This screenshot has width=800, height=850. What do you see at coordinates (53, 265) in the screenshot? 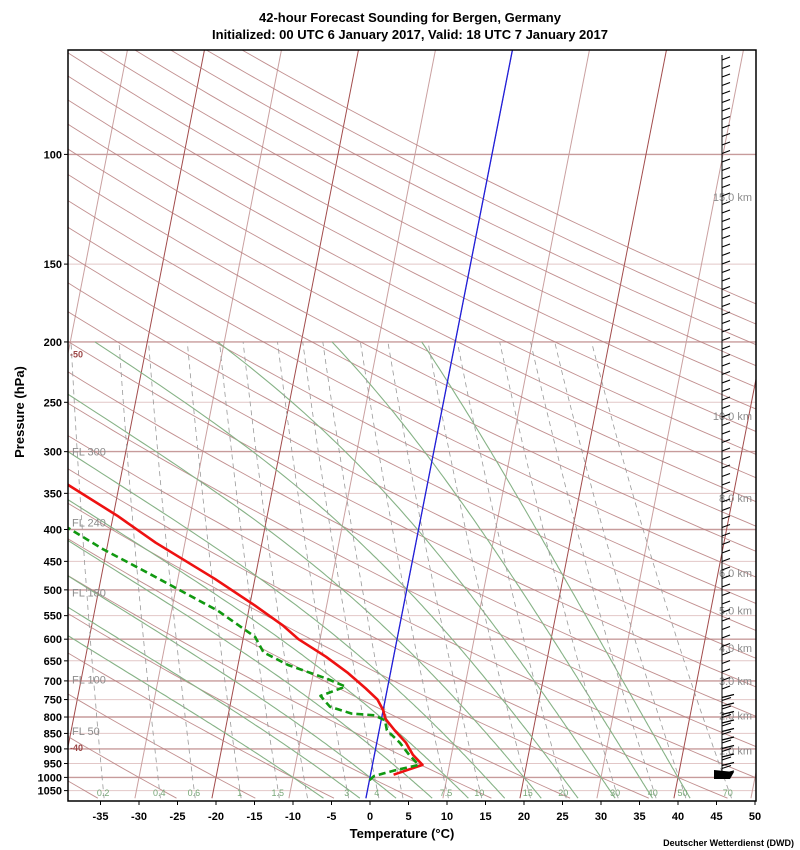
I see `y-tick-label: 150` at bounding box center [53, 265].